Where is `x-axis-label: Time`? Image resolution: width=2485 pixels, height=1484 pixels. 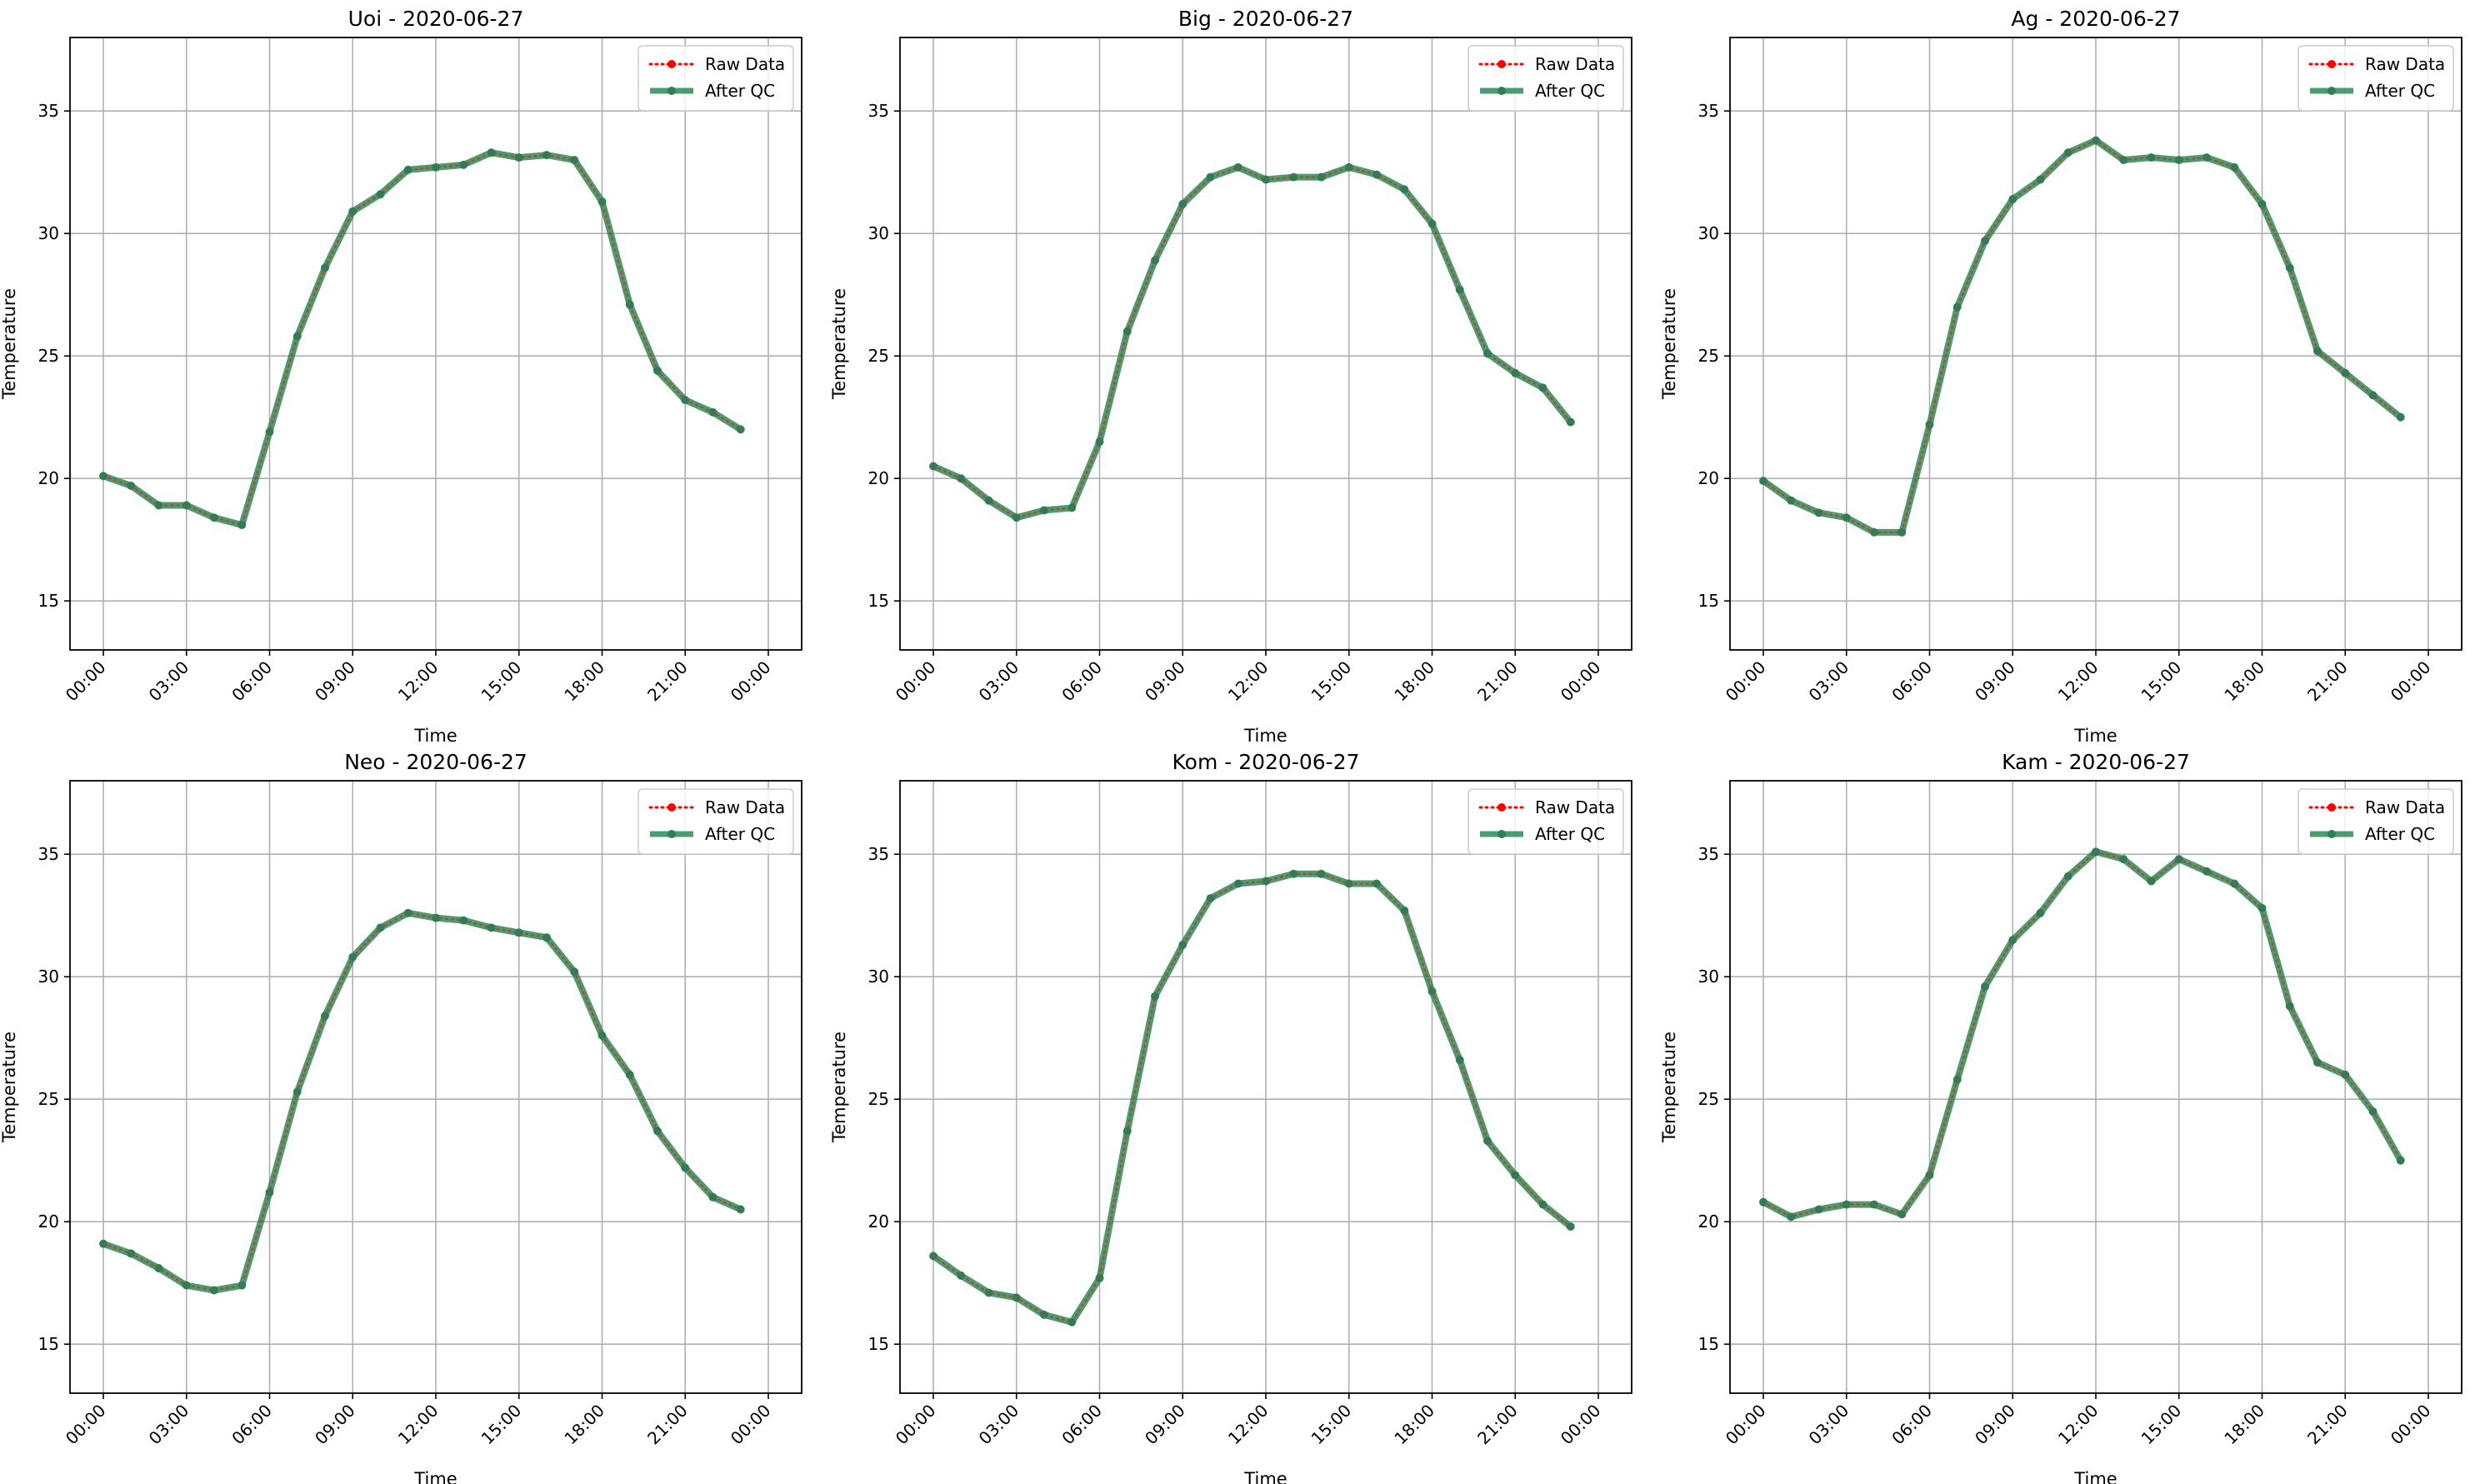
x-axis-label: Time is located at coordinates (1265, 736).